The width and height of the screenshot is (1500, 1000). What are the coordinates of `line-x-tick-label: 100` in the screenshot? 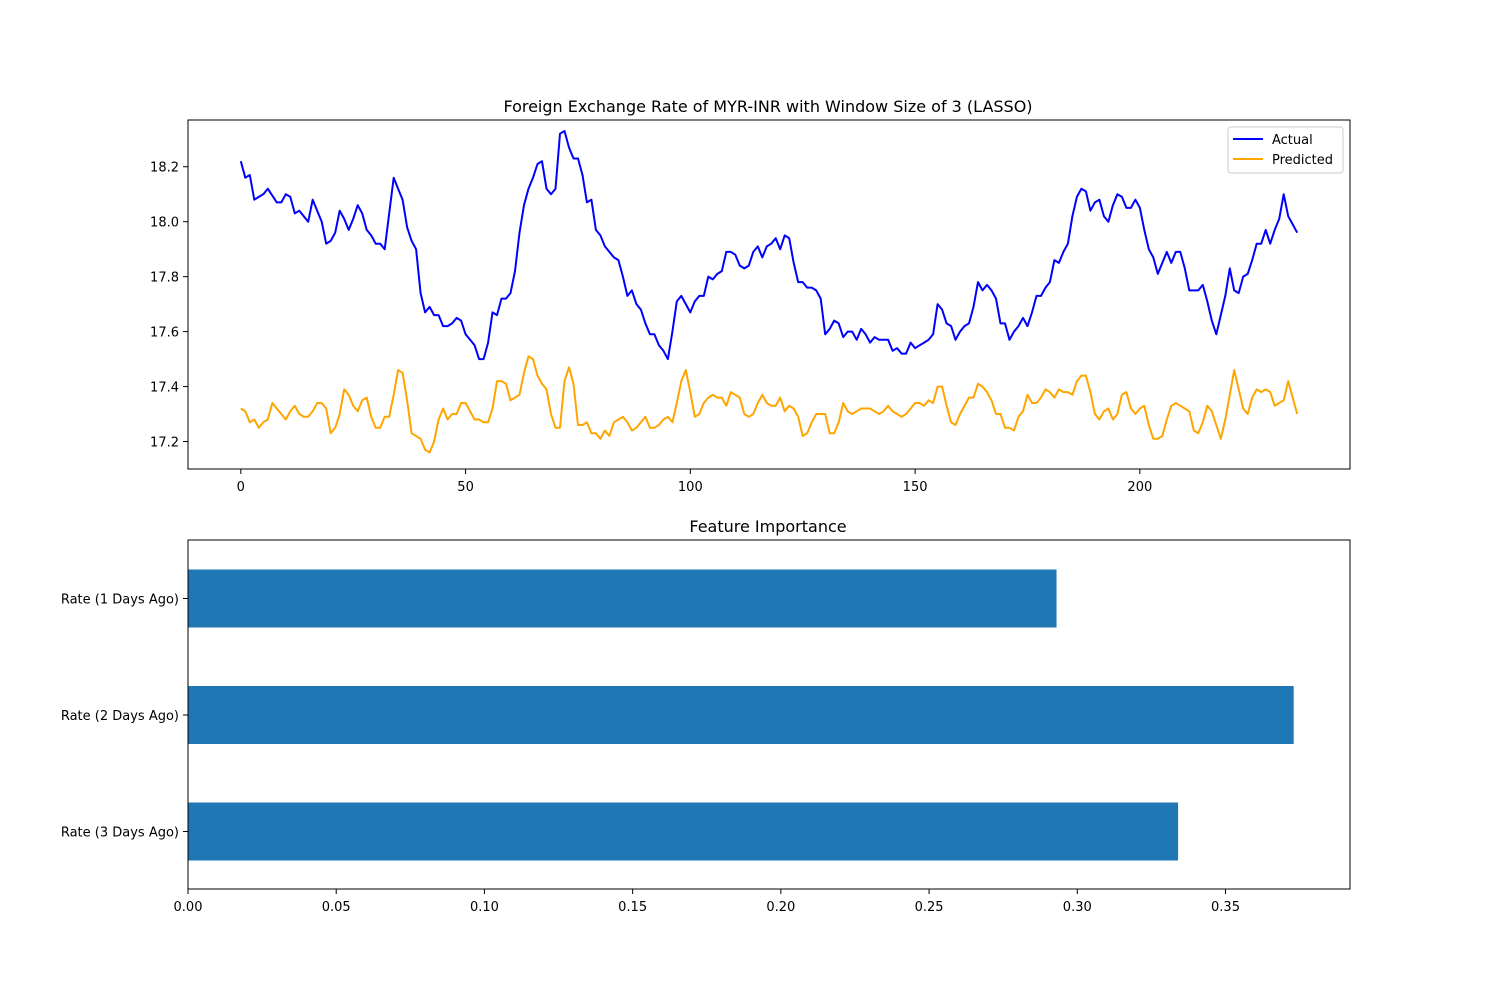 It's located at (690, 487).